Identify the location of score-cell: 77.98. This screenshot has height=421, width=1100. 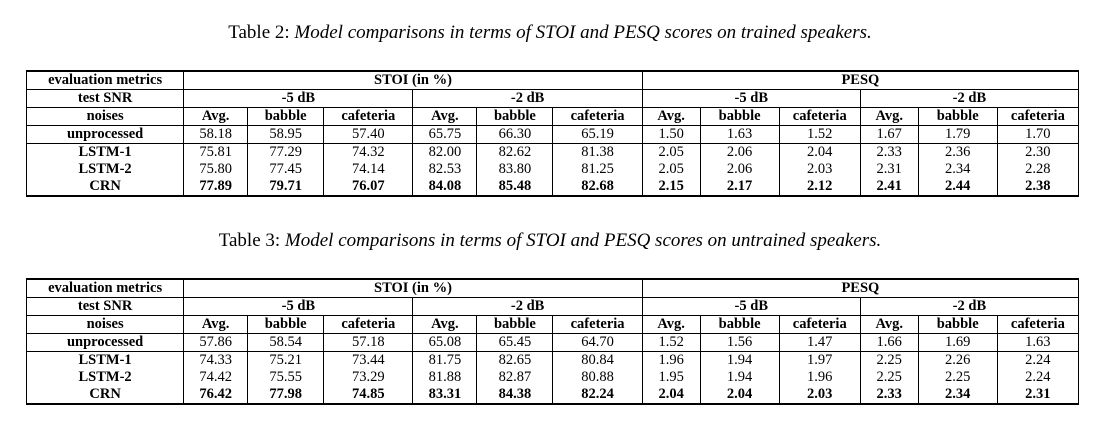
(286, 395).